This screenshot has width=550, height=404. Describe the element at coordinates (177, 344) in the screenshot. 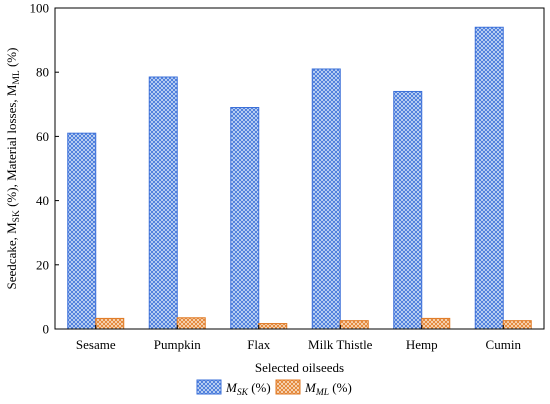

I see `x-tick-label: Pumpkin` at that location.